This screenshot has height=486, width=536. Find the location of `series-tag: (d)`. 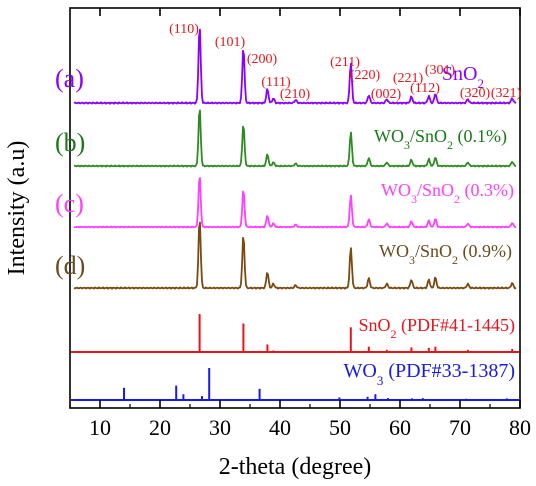

series-tag: (d) is located at coordinates (70, 265).